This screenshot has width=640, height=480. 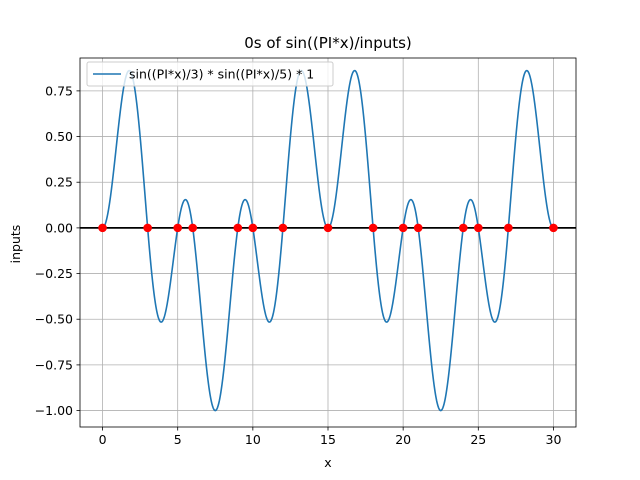 I want to click on y-tick-label: 0.50, so click(x=59, y=136).